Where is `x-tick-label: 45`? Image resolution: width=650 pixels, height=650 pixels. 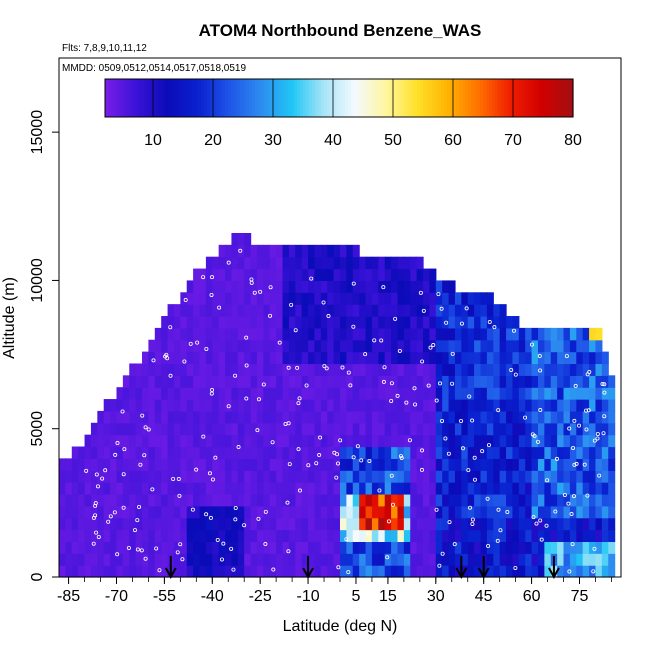 x-tick-label: 45 is located at coordinates (484, 596).